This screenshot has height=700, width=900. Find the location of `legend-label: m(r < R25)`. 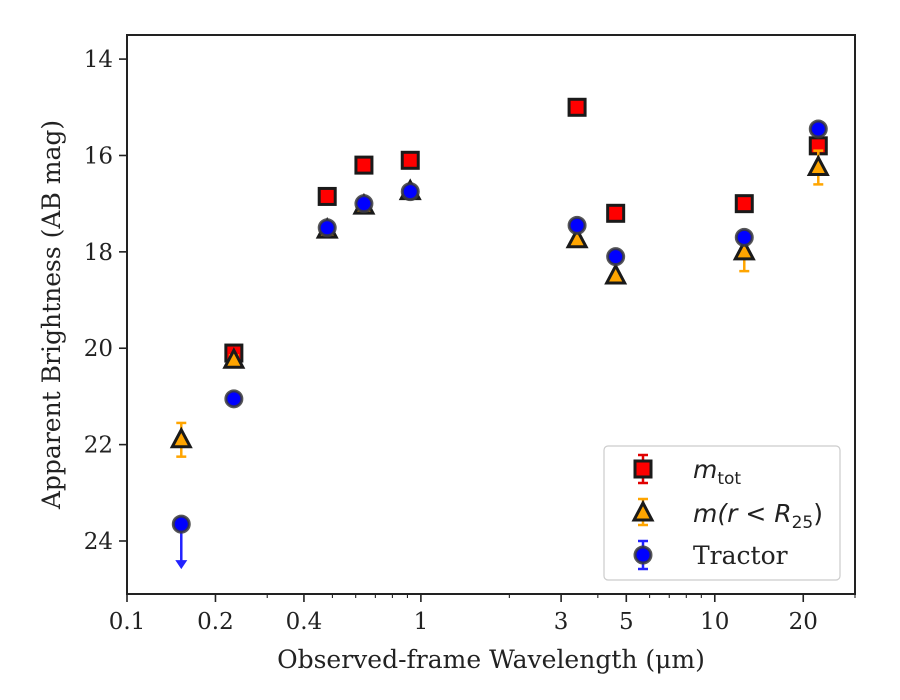

legend-label: m(r < R25) is located at coordinates (758, 516).